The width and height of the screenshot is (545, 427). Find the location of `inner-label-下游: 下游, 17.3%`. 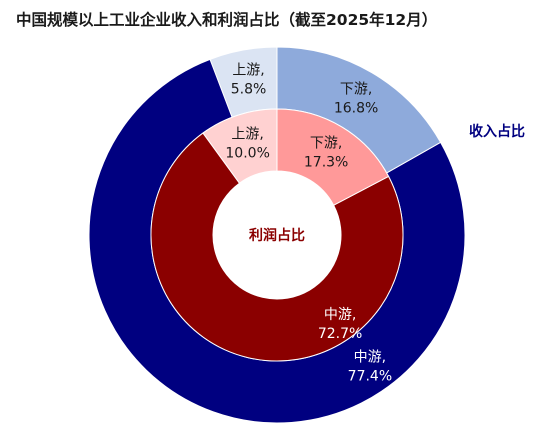

inner-label-下游: 下游, 17.3% is located at coordinates (326, 153).